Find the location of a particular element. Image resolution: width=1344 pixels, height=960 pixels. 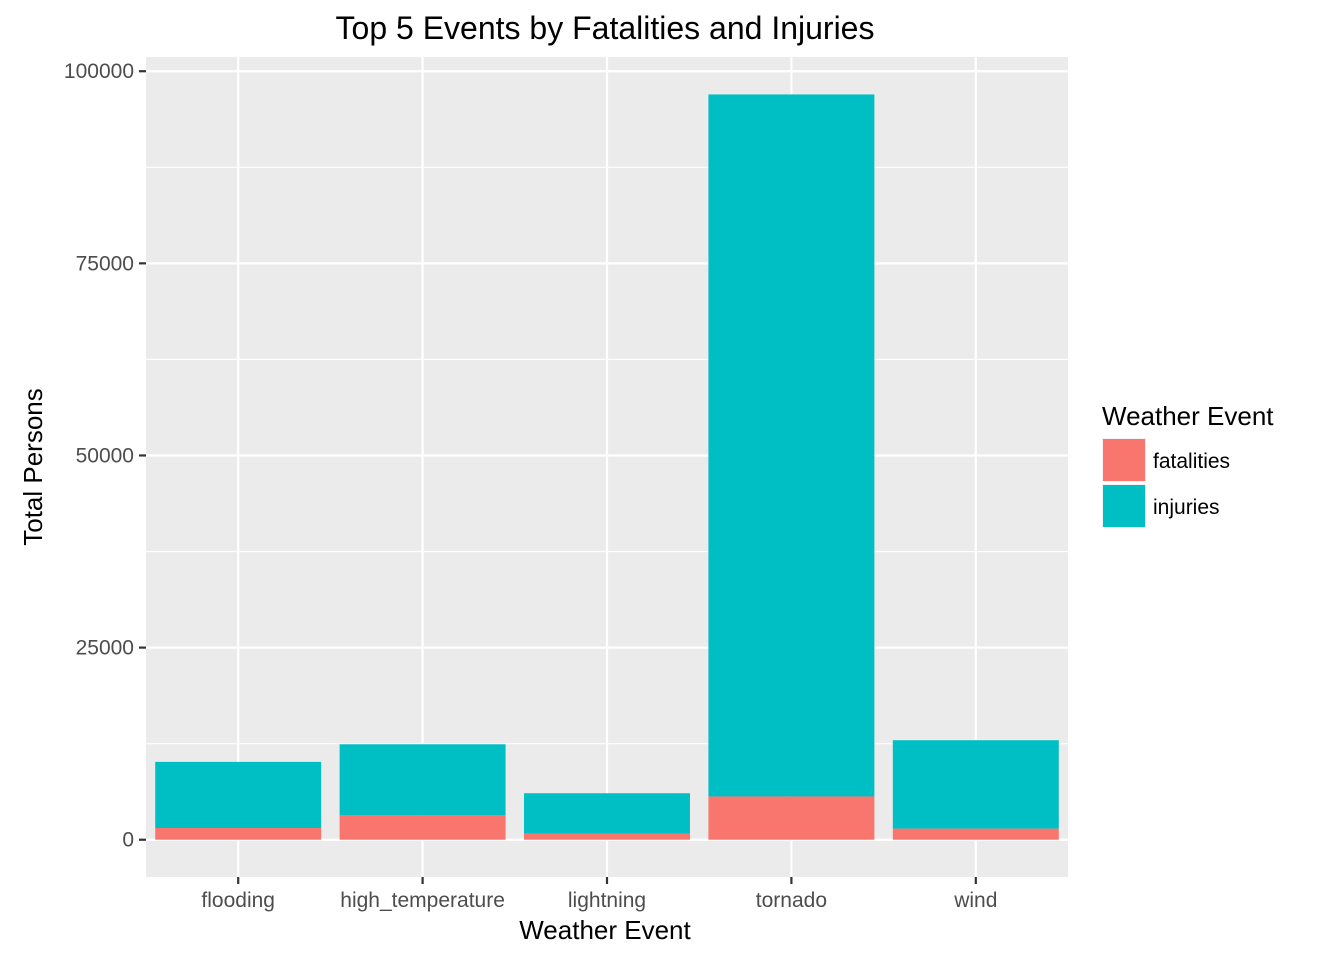

y-axis: 0 25000 50000 75000 100000 is located at coordinates (105, 456).